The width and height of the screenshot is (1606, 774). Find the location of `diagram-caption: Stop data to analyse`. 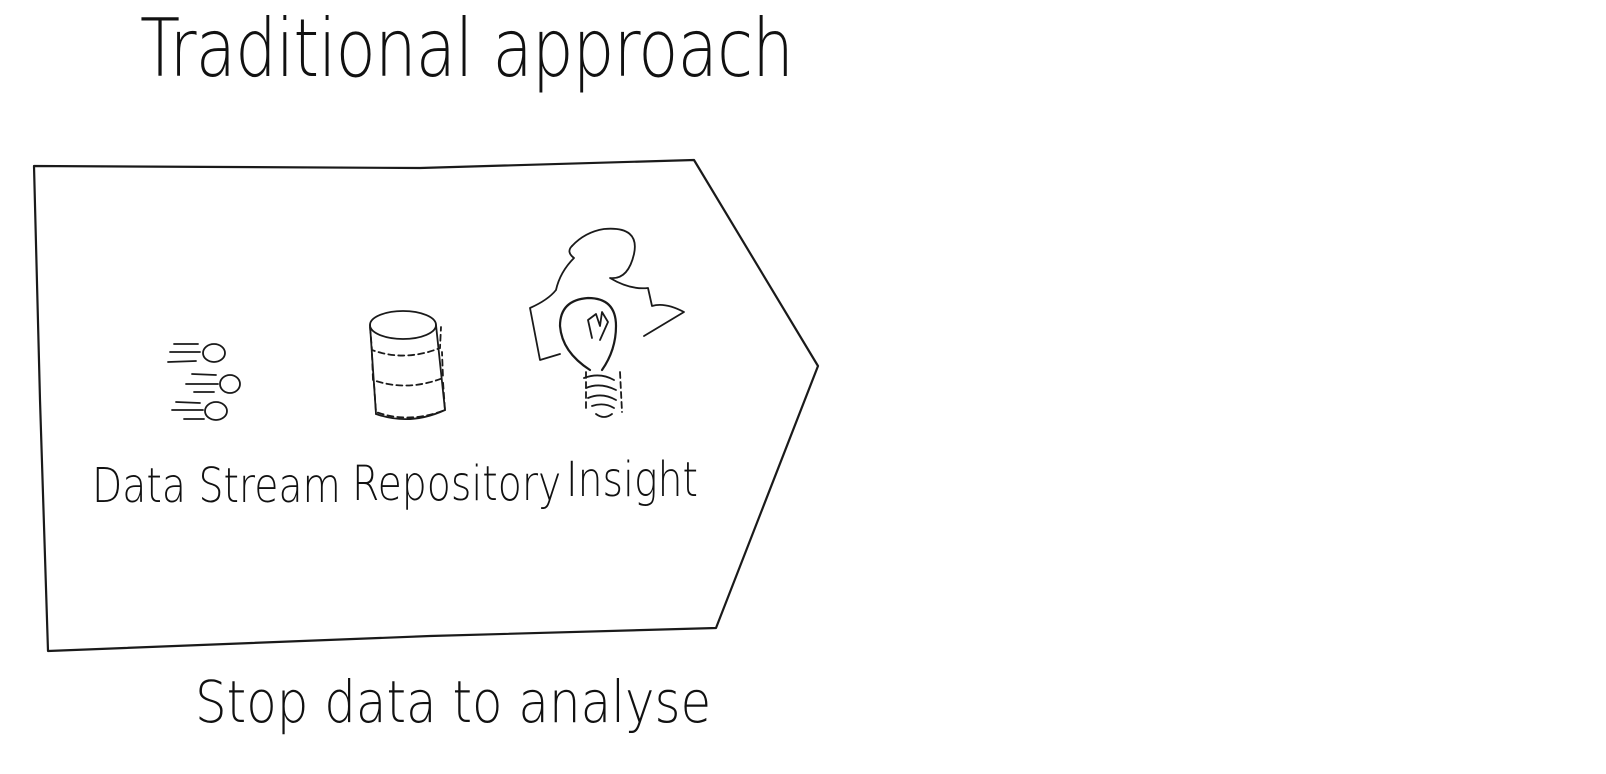

diagram-caption: Stop data to analyse is located at coordinates (453, 702).